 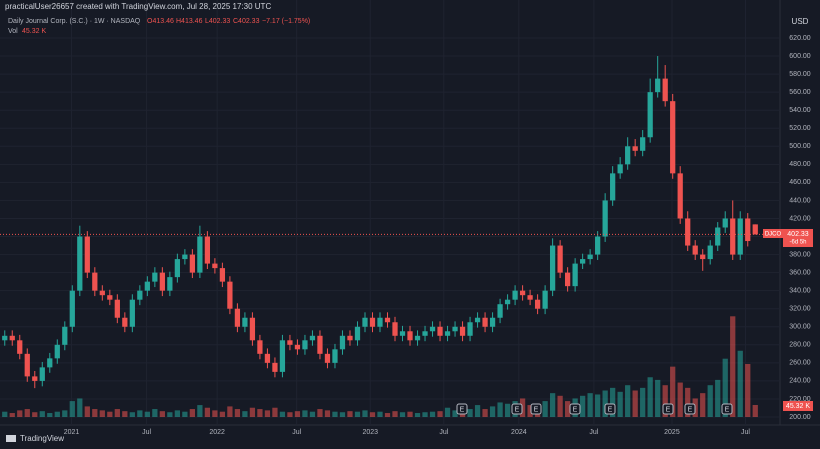 I want to click on y-tick-label: 380.00, so click(x=800, y=254).